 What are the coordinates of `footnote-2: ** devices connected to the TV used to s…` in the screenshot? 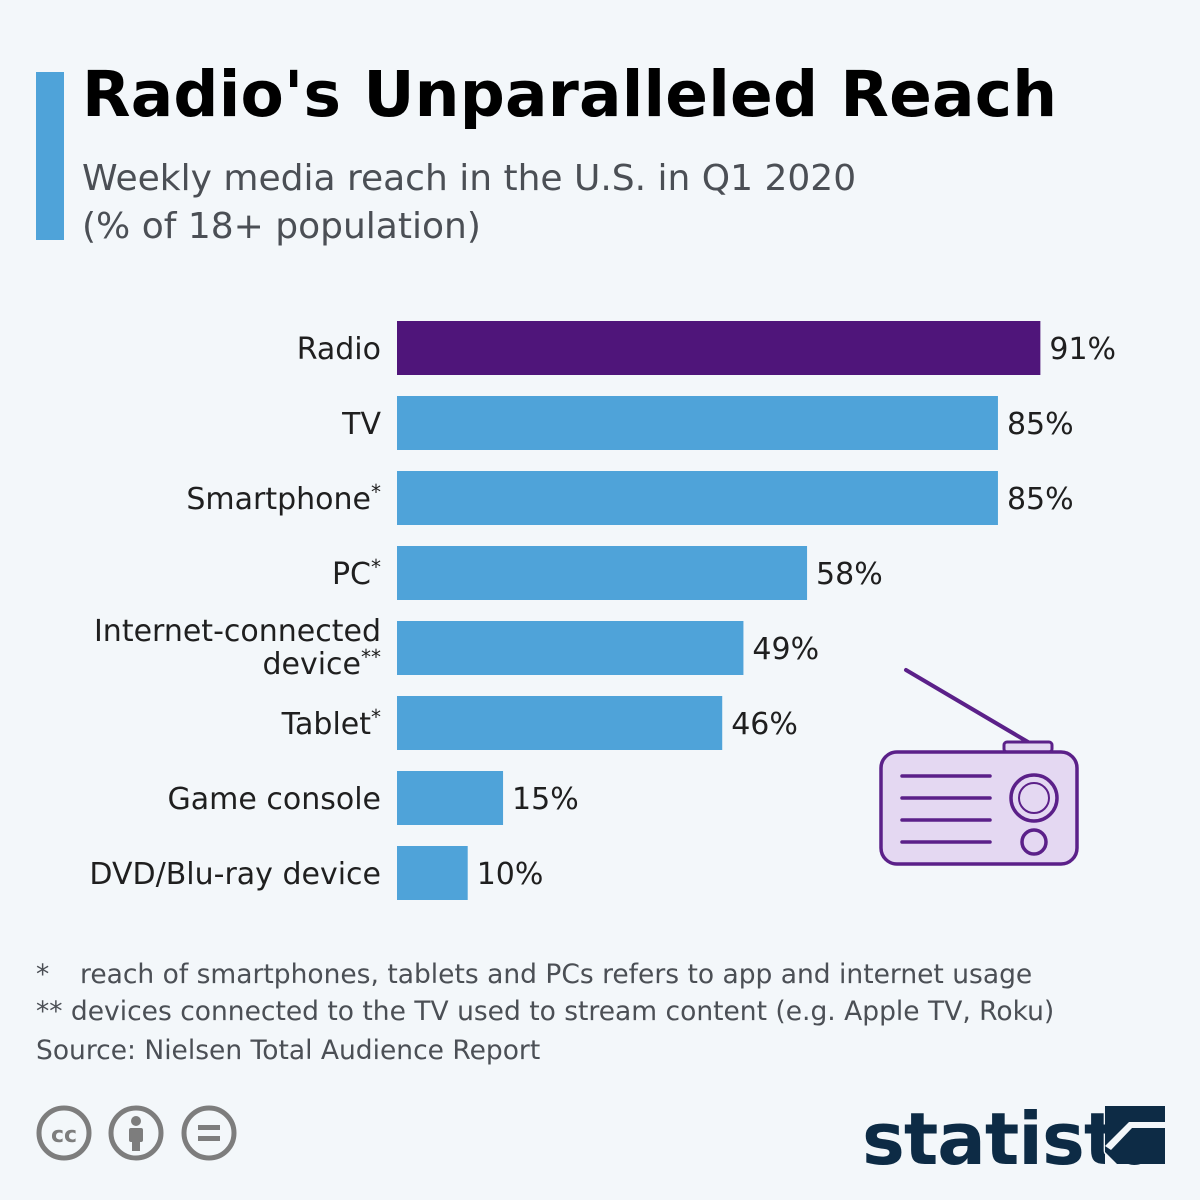 It's located at (545, 1011).